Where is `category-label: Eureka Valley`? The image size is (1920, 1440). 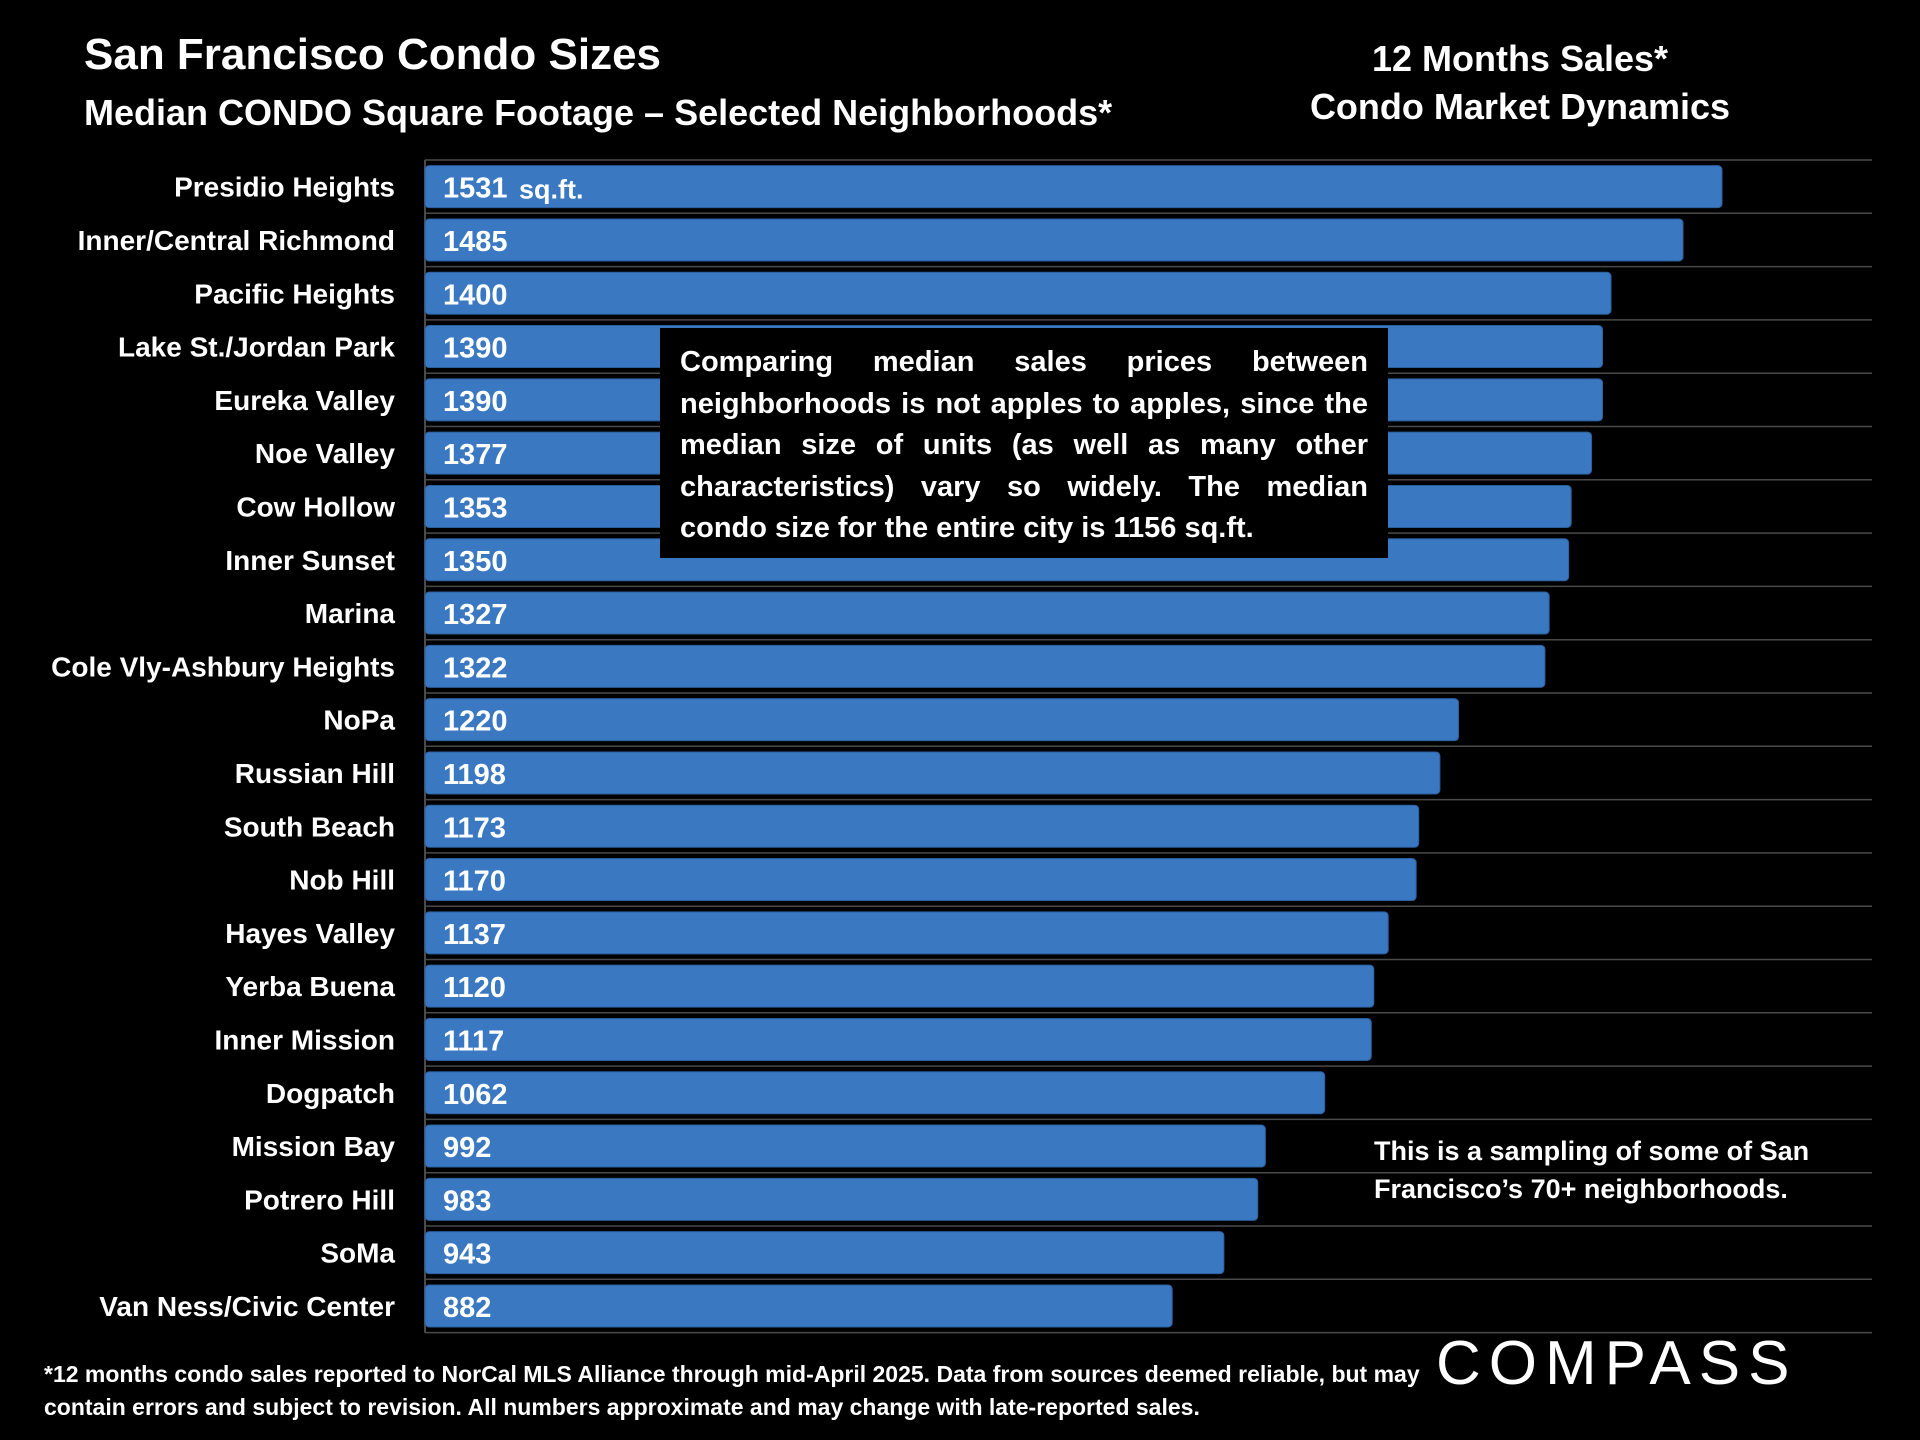
category-label: Eureka Valley is located at coordinates (304, 400).